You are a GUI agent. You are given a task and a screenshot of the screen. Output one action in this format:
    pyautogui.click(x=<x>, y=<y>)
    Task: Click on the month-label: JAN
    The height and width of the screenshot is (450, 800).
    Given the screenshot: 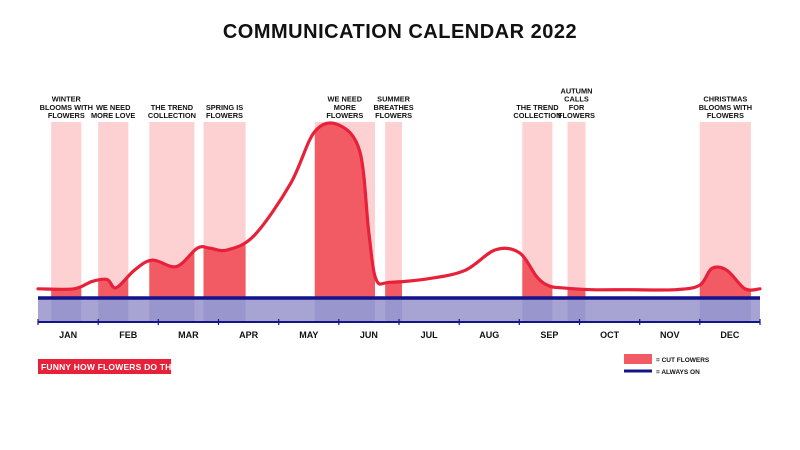 What is the action you would take?
    pyautogui.click(x=68, y=335)
    